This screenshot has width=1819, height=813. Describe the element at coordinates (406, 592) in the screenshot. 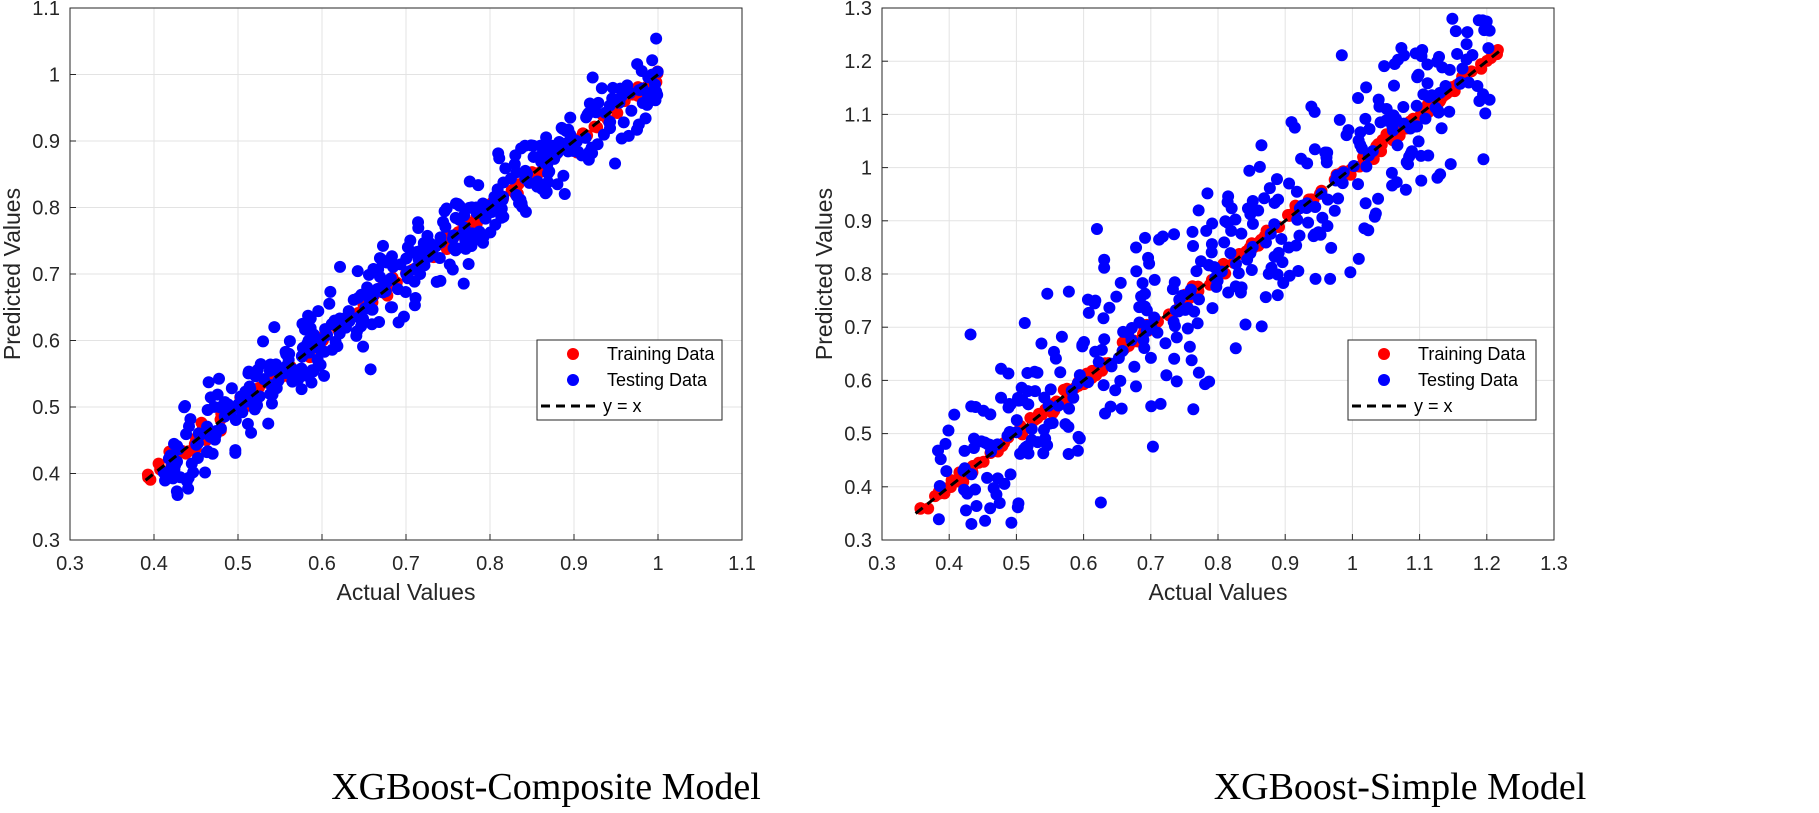

I see `x-axis-label: Actual Values` at that location.